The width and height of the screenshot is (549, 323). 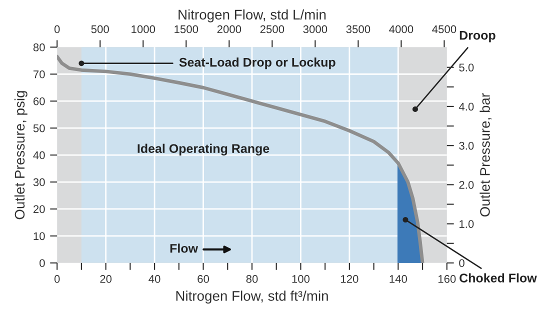 I want to click on x-tick-label: 140, so click(x=398, y=279).